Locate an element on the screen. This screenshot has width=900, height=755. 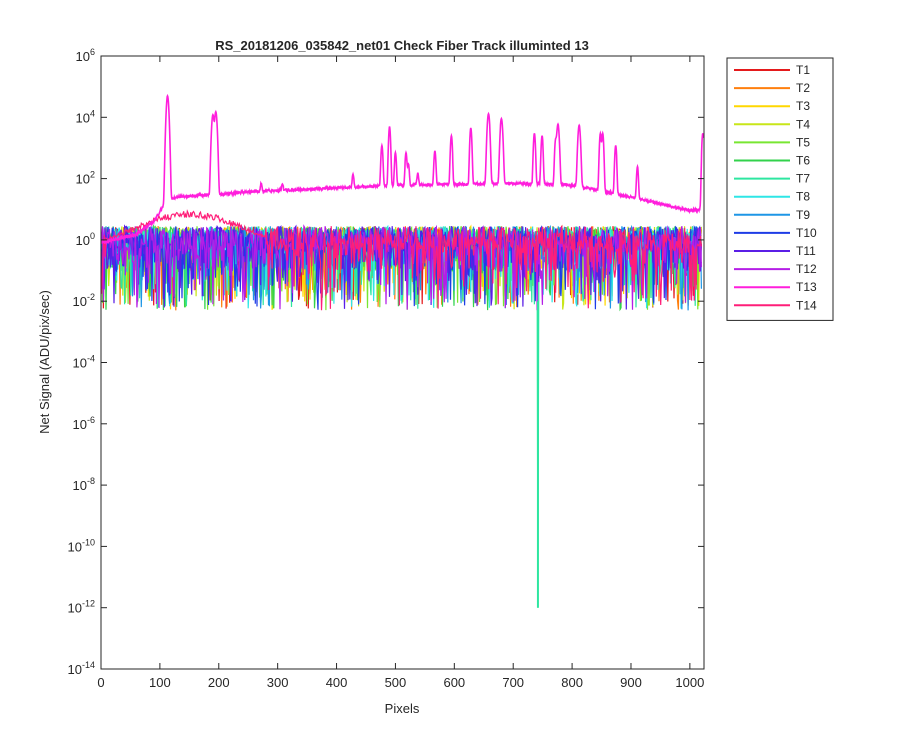
y-tick-label: 10⁻¹⁰ is located at coordinates (81, 545).